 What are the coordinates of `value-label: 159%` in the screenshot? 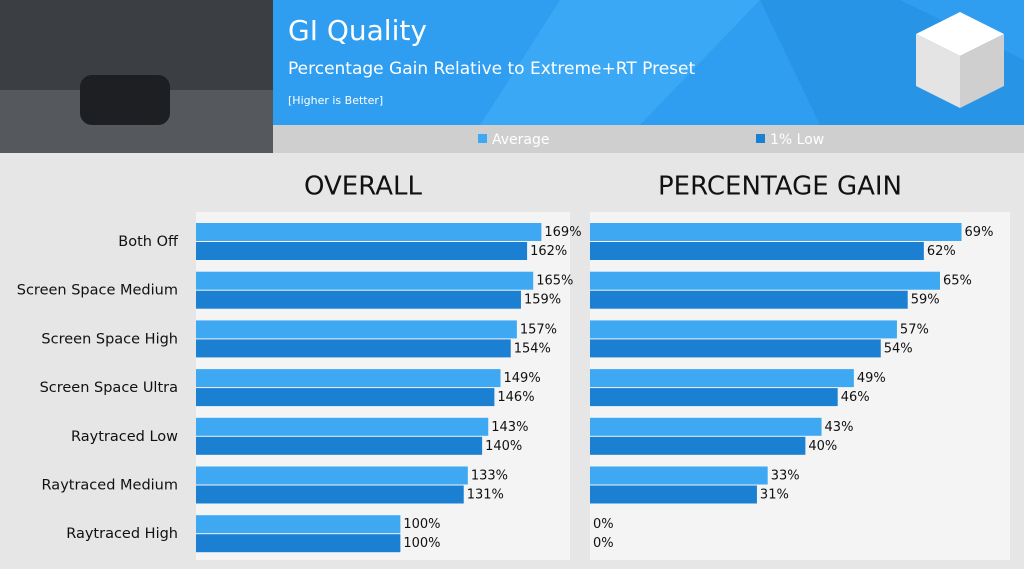 It's located at (542, 300).